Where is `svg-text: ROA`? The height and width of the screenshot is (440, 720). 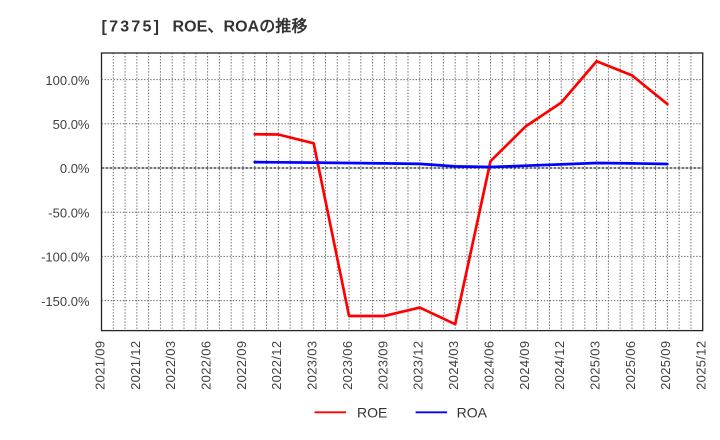
svg-text: ROA is located at coordinates (472, 412).